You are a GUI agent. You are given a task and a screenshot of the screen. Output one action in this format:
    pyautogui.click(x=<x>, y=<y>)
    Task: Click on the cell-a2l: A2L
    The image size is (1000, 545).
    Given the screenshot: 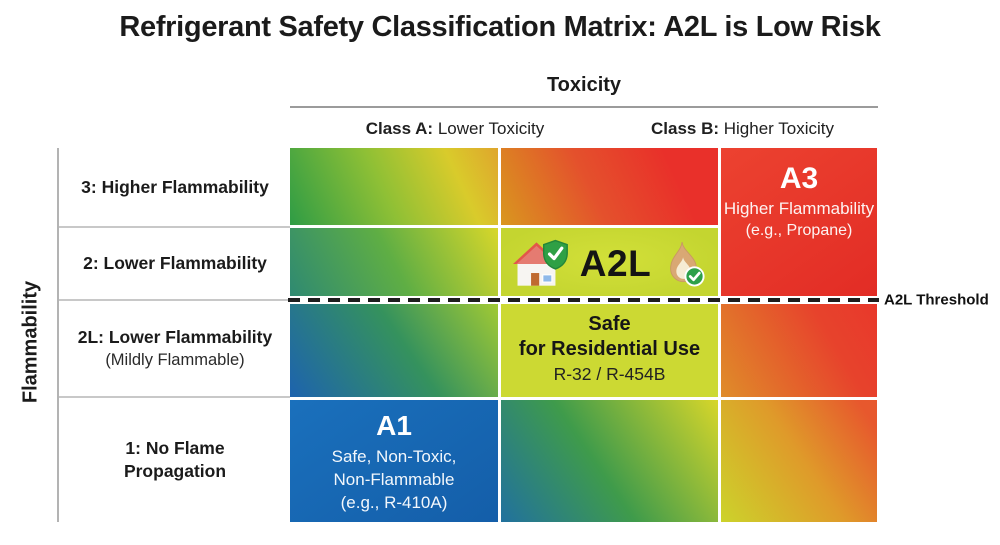 What is the action you would take?
    pyautogui.click(x=609, y=263)
    